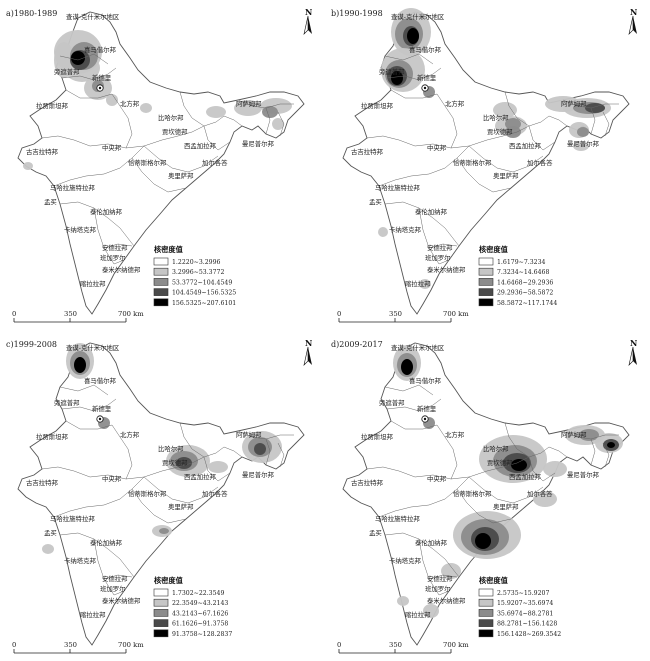 The image size is (650, 661). I want to click on panel-title-c: c)1999-2008, so click(31, 344).